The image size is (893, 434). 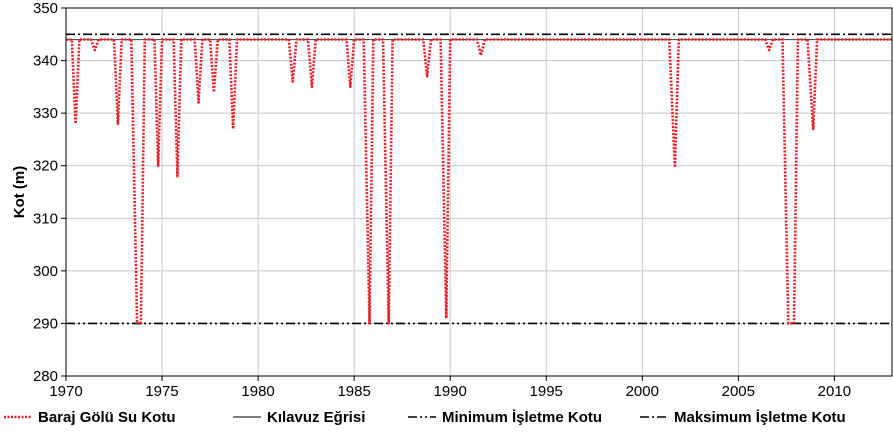 I want to click on y-tick-label: 320, so click(x=45, y=166).